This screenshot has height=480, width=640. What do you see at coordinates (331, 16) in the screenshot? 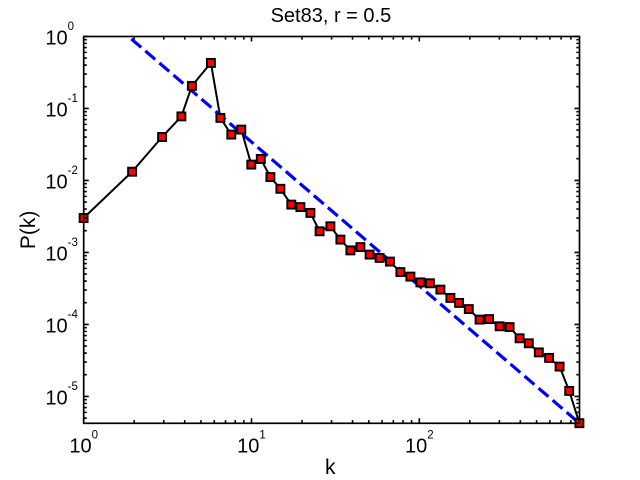
I see `svg-text: Set83, r = 0.5` at bounding box center [331, 16].